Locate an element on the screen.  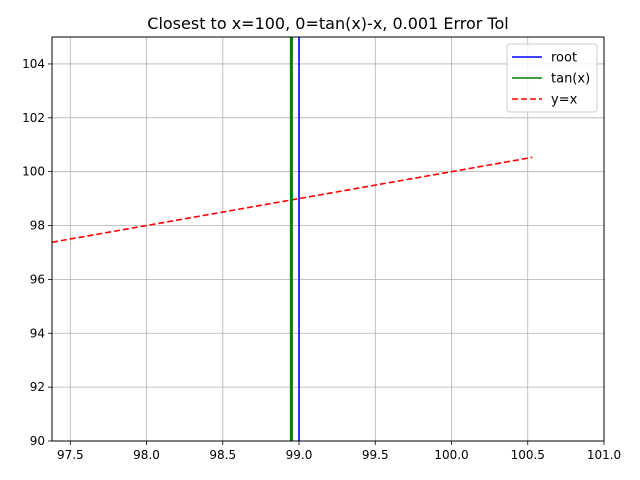
x-tick-label: 98.0 is located at coordinates (146, 455).